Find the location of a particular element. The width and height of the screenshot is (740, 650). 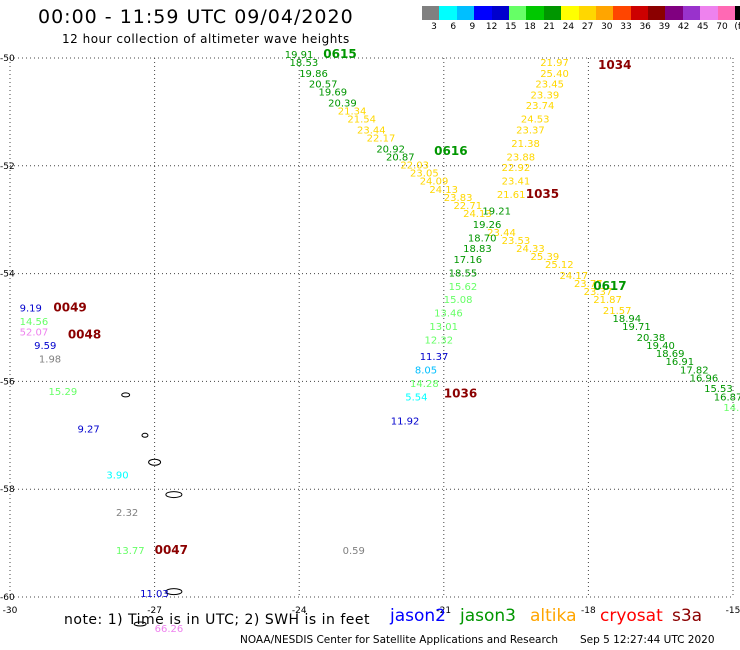

wave-height-reading: 0.59 is located at coordinates (354, 551).